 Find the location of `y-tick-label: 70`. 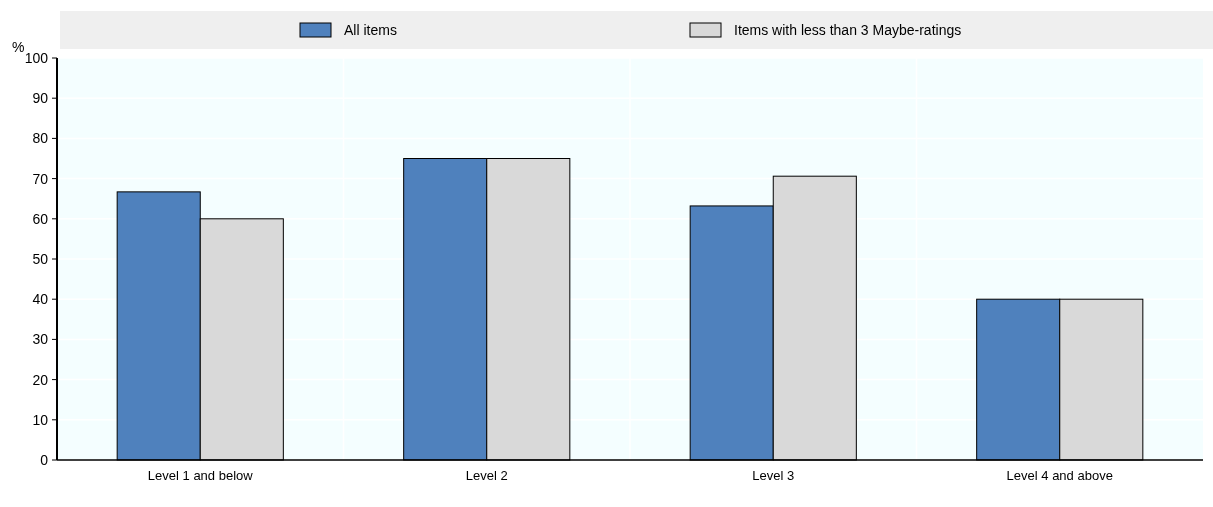

y-tick-label: 70 is located at coordinates (40, 178).